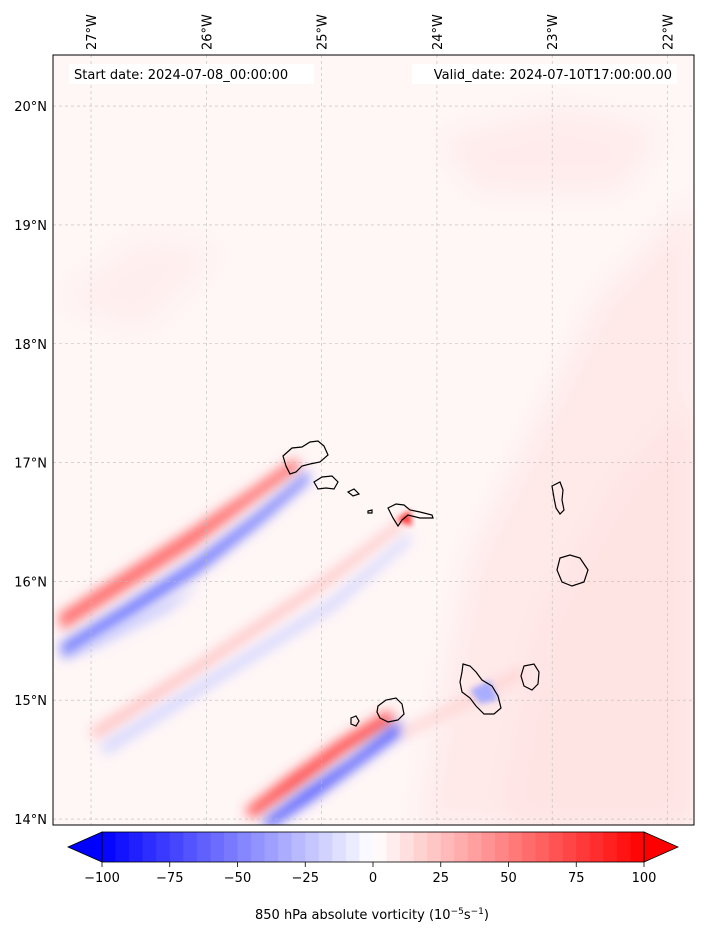  I want to click on colorbar-tick-label: 25, so click(440, 878).